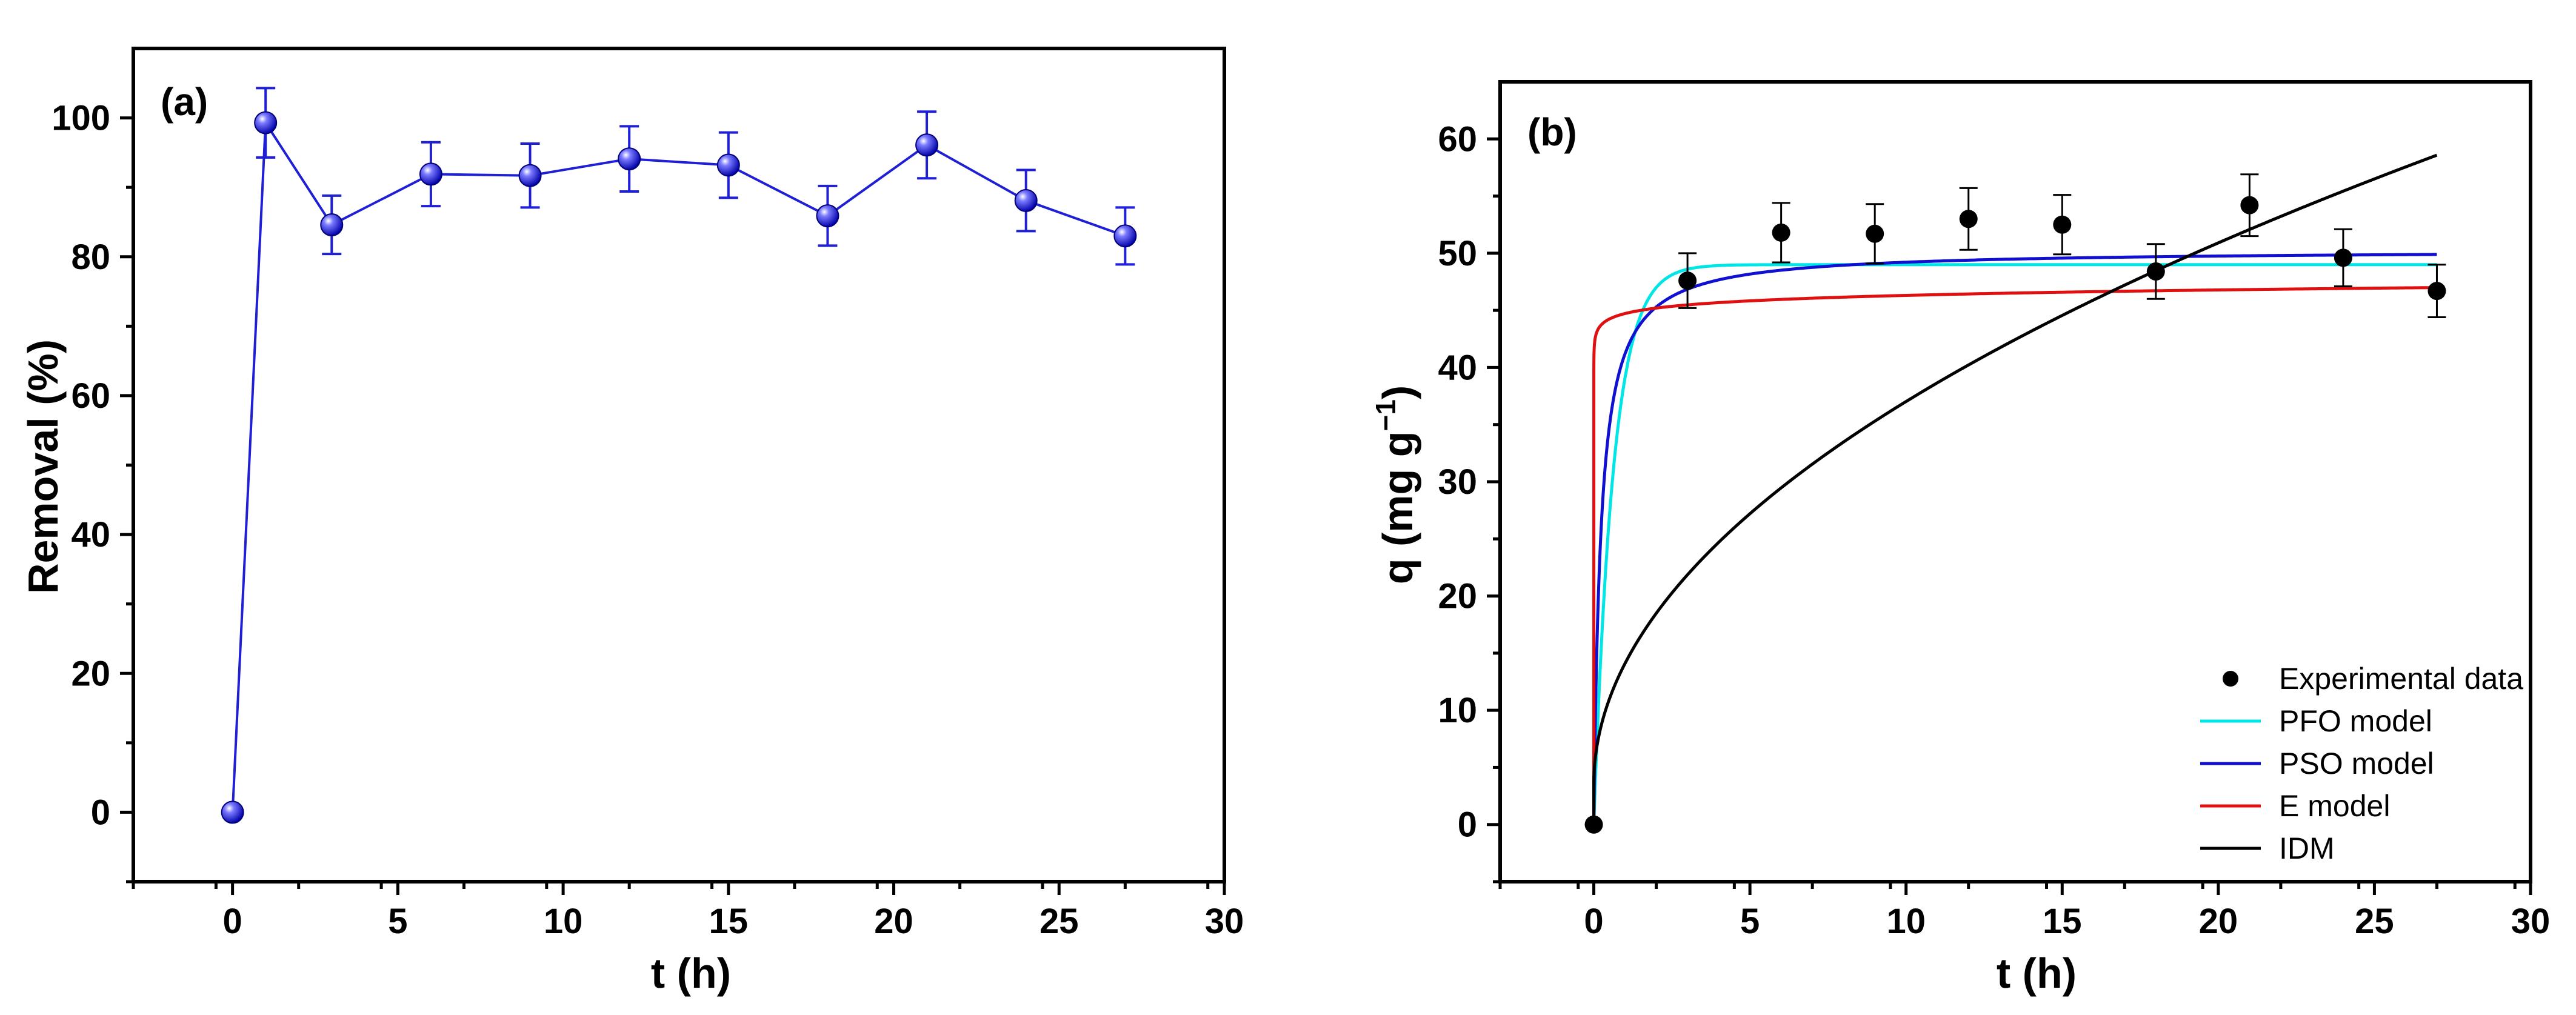 Image resolution: width=2576 pixels, height=1015 pixels. I want to click on panel-a-y-axis-title: Removal (%), so click(43, 467).